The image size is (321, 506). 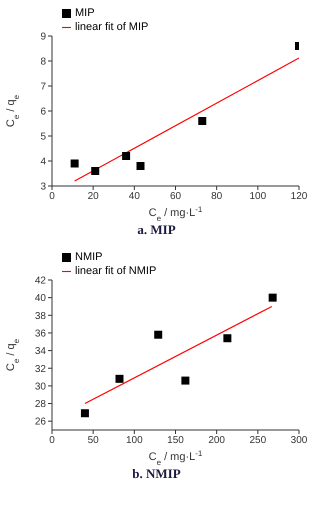 I want to click on x-tick-label: 80, so click(x=217, y=196).